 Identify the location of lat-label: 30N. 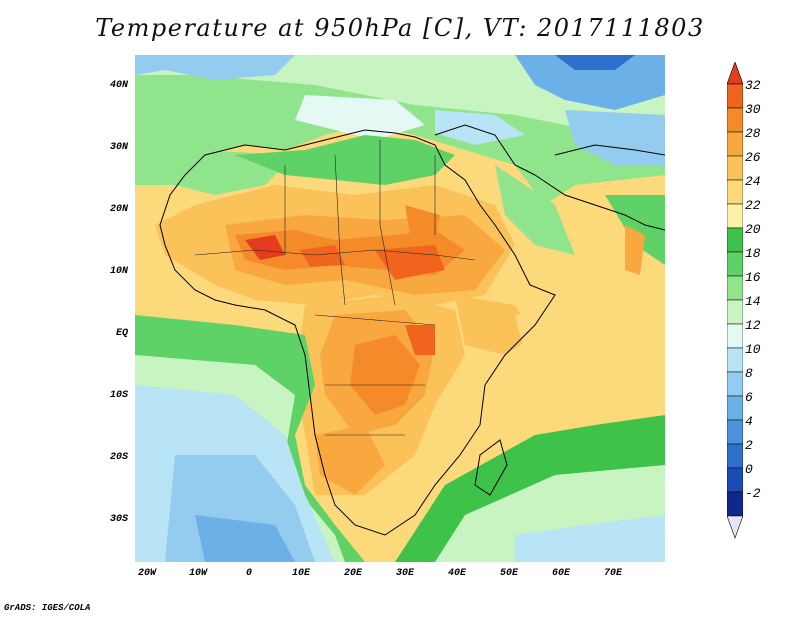
(118, 147).